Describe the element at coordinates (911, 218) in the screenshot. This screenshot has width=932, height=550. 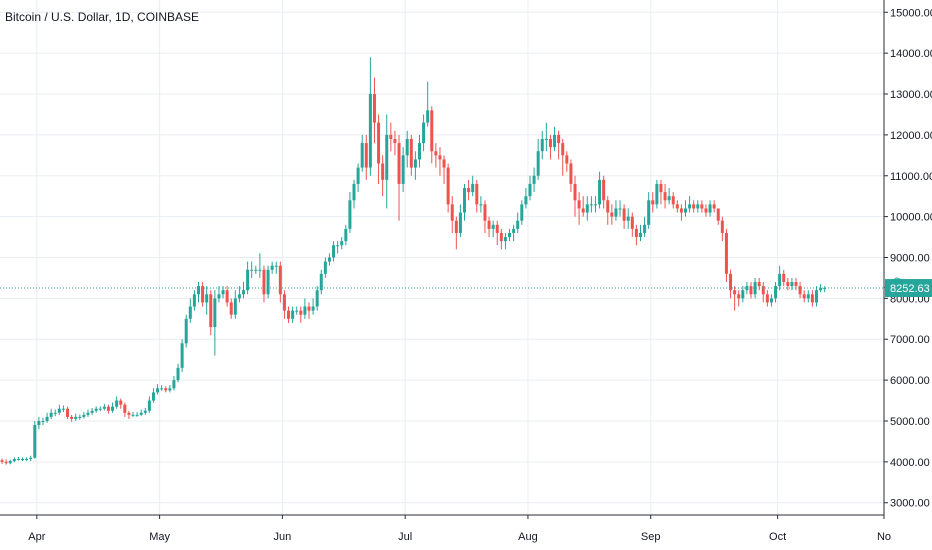
I see `y-tick-label: 10000.00` at that location.